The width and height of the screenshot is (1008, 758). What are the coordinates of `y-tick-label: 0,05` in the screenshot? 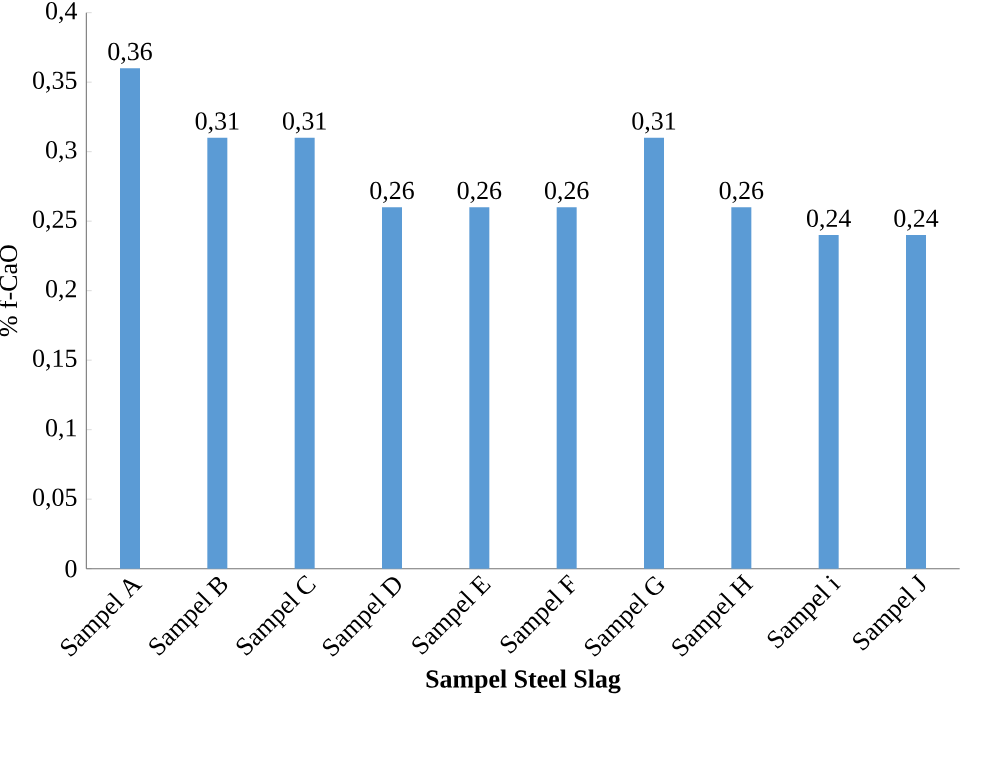 It's located at (55, 499).